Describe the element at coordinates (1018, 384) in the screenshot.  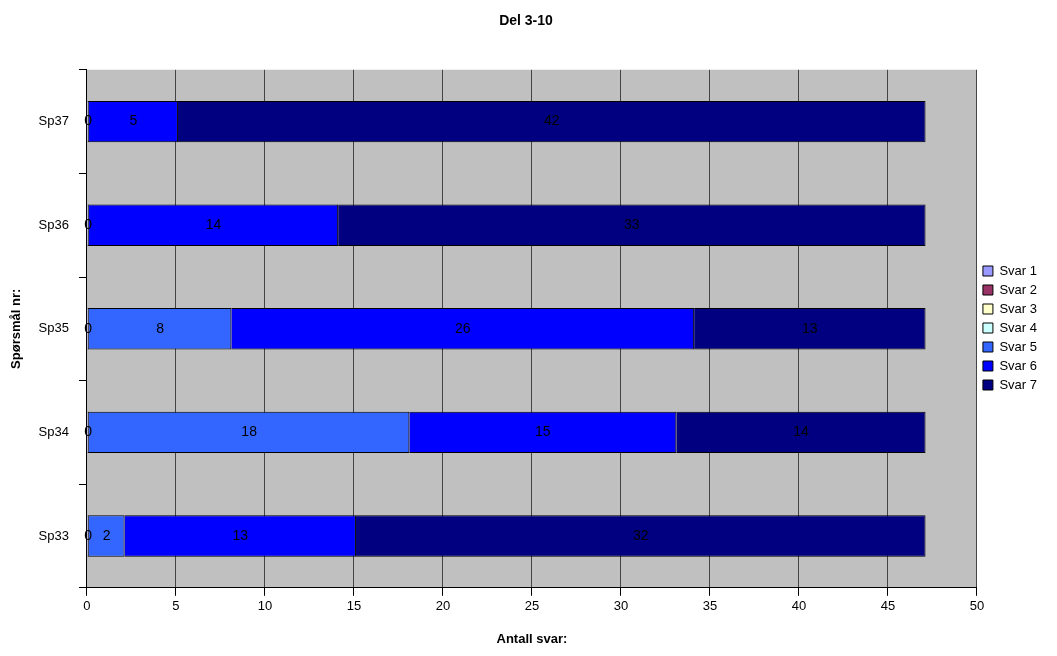
I see `legend-label: Svar 7` at that location.